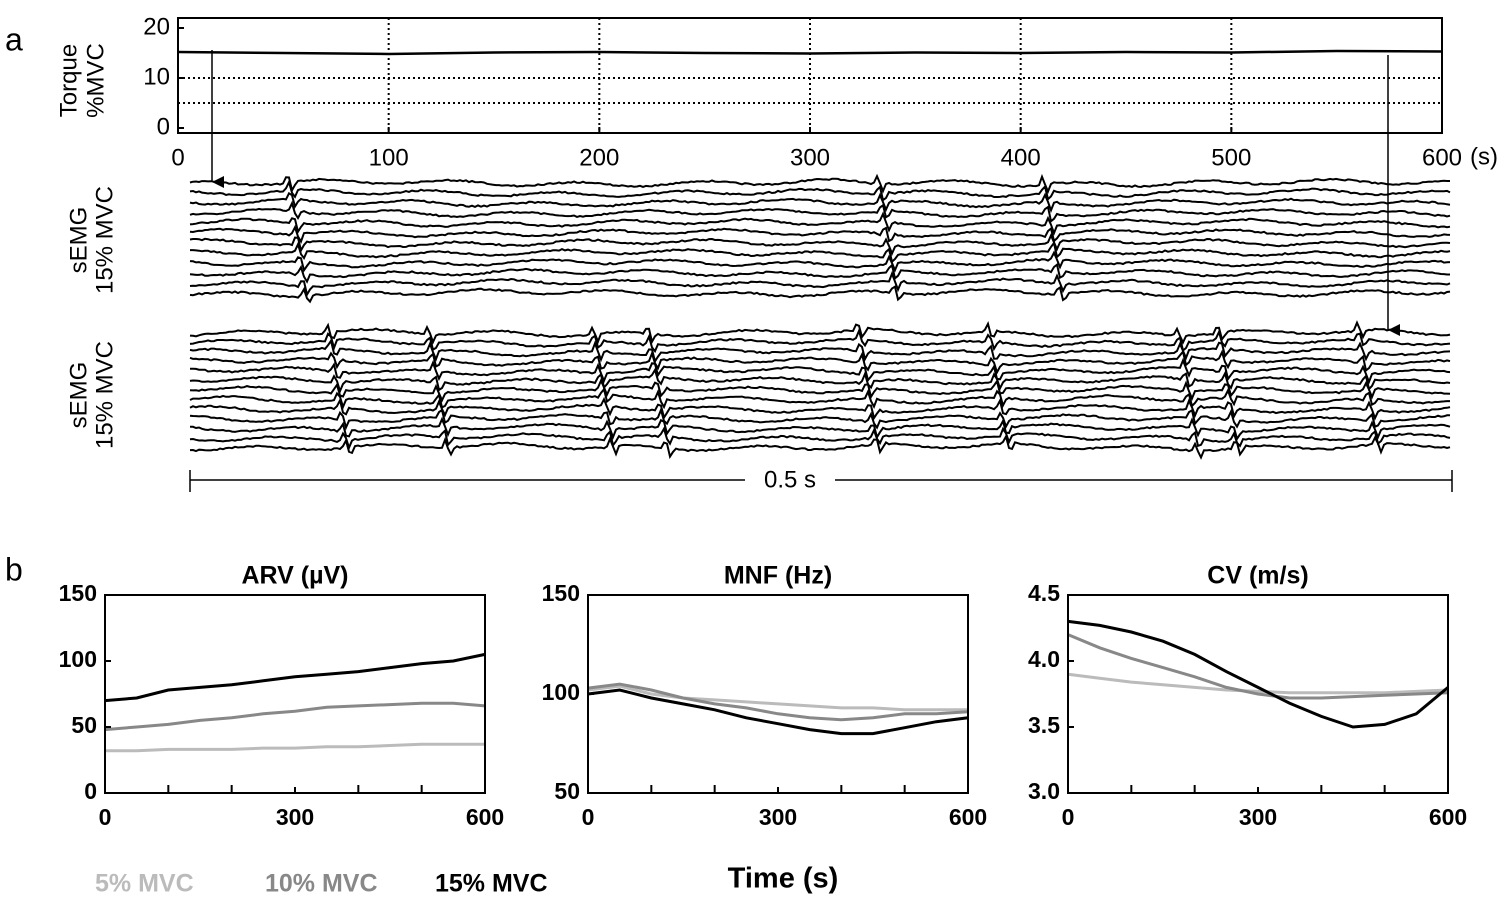 The image size is (1504, 902). What do you see at coordinates (783, 879) in the screenshot?
I see `x-axis-label: Time (s)` at bounding box center [783, 879].